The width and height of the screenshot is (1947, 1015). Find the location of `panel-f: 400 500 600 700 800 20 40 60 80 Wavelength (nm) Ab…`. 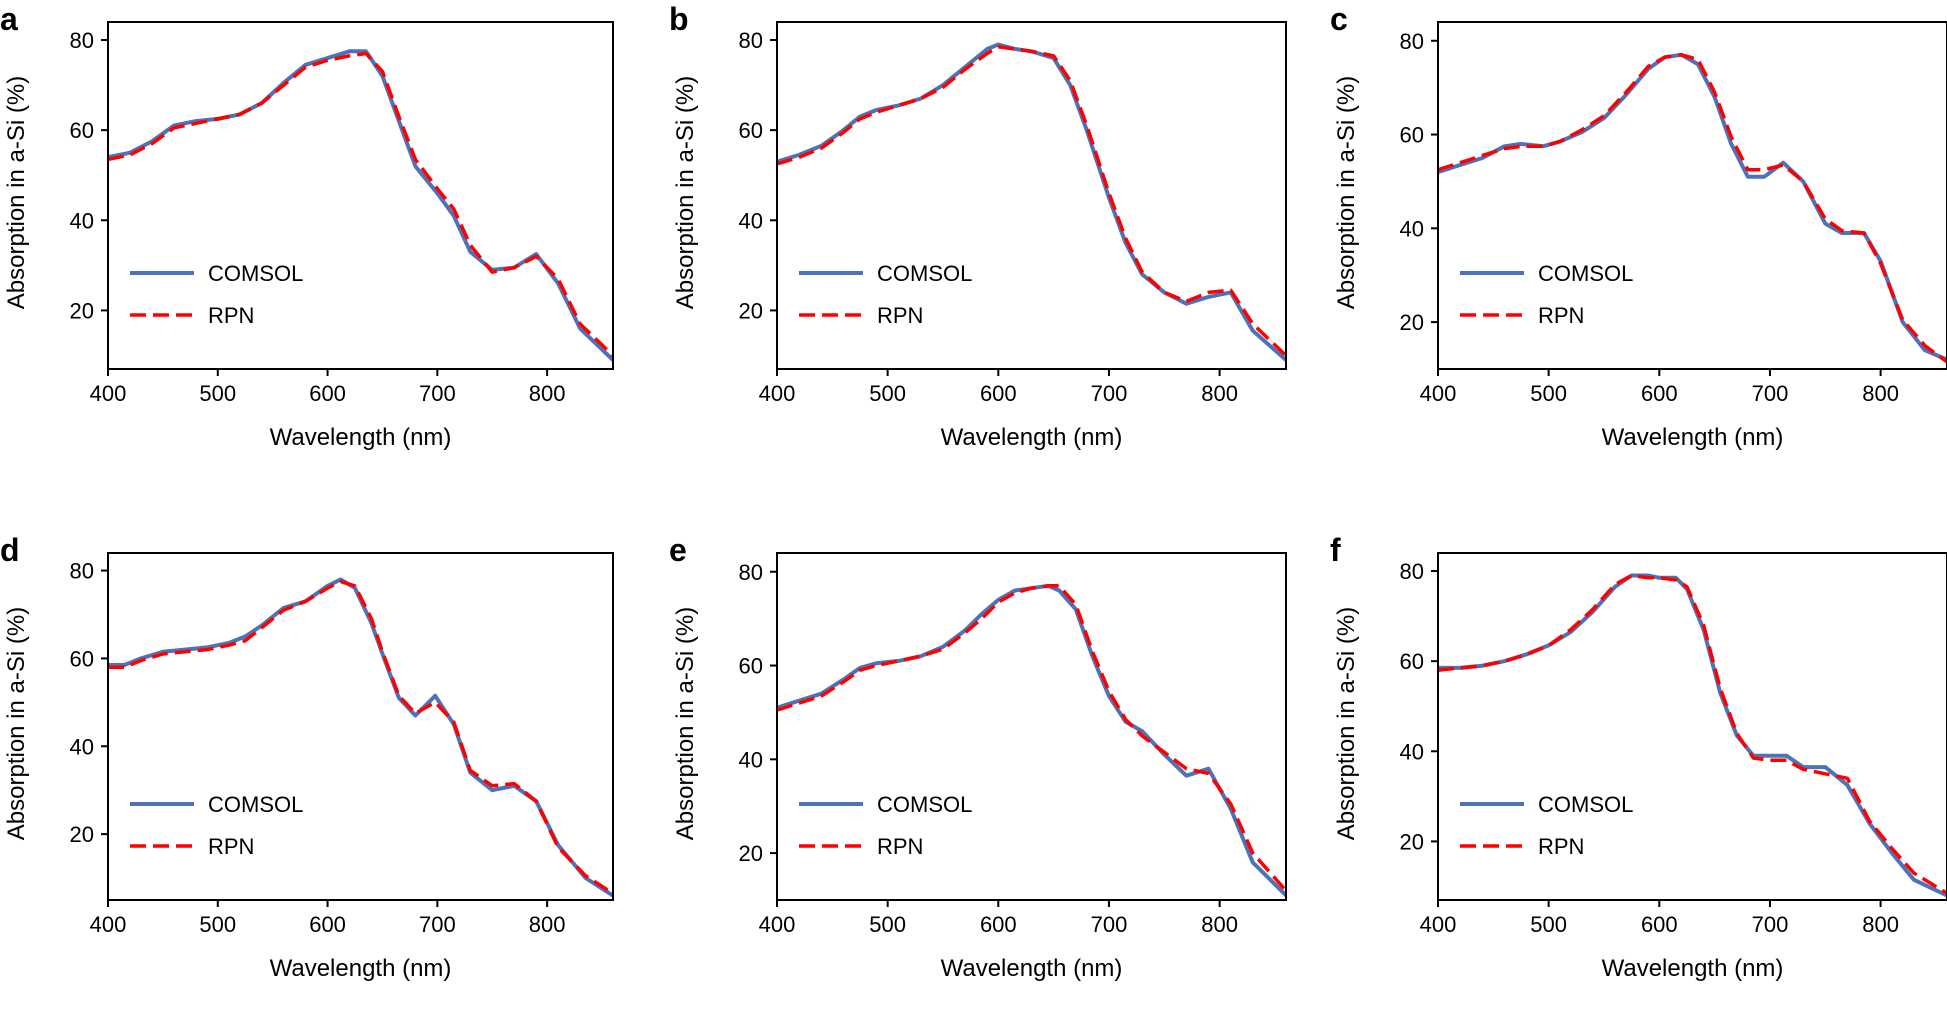

panel-f: 400 500 600 700 800 20 40 60 80 Wavelength (nm) Ab… is located at coordinates (1638, 757).